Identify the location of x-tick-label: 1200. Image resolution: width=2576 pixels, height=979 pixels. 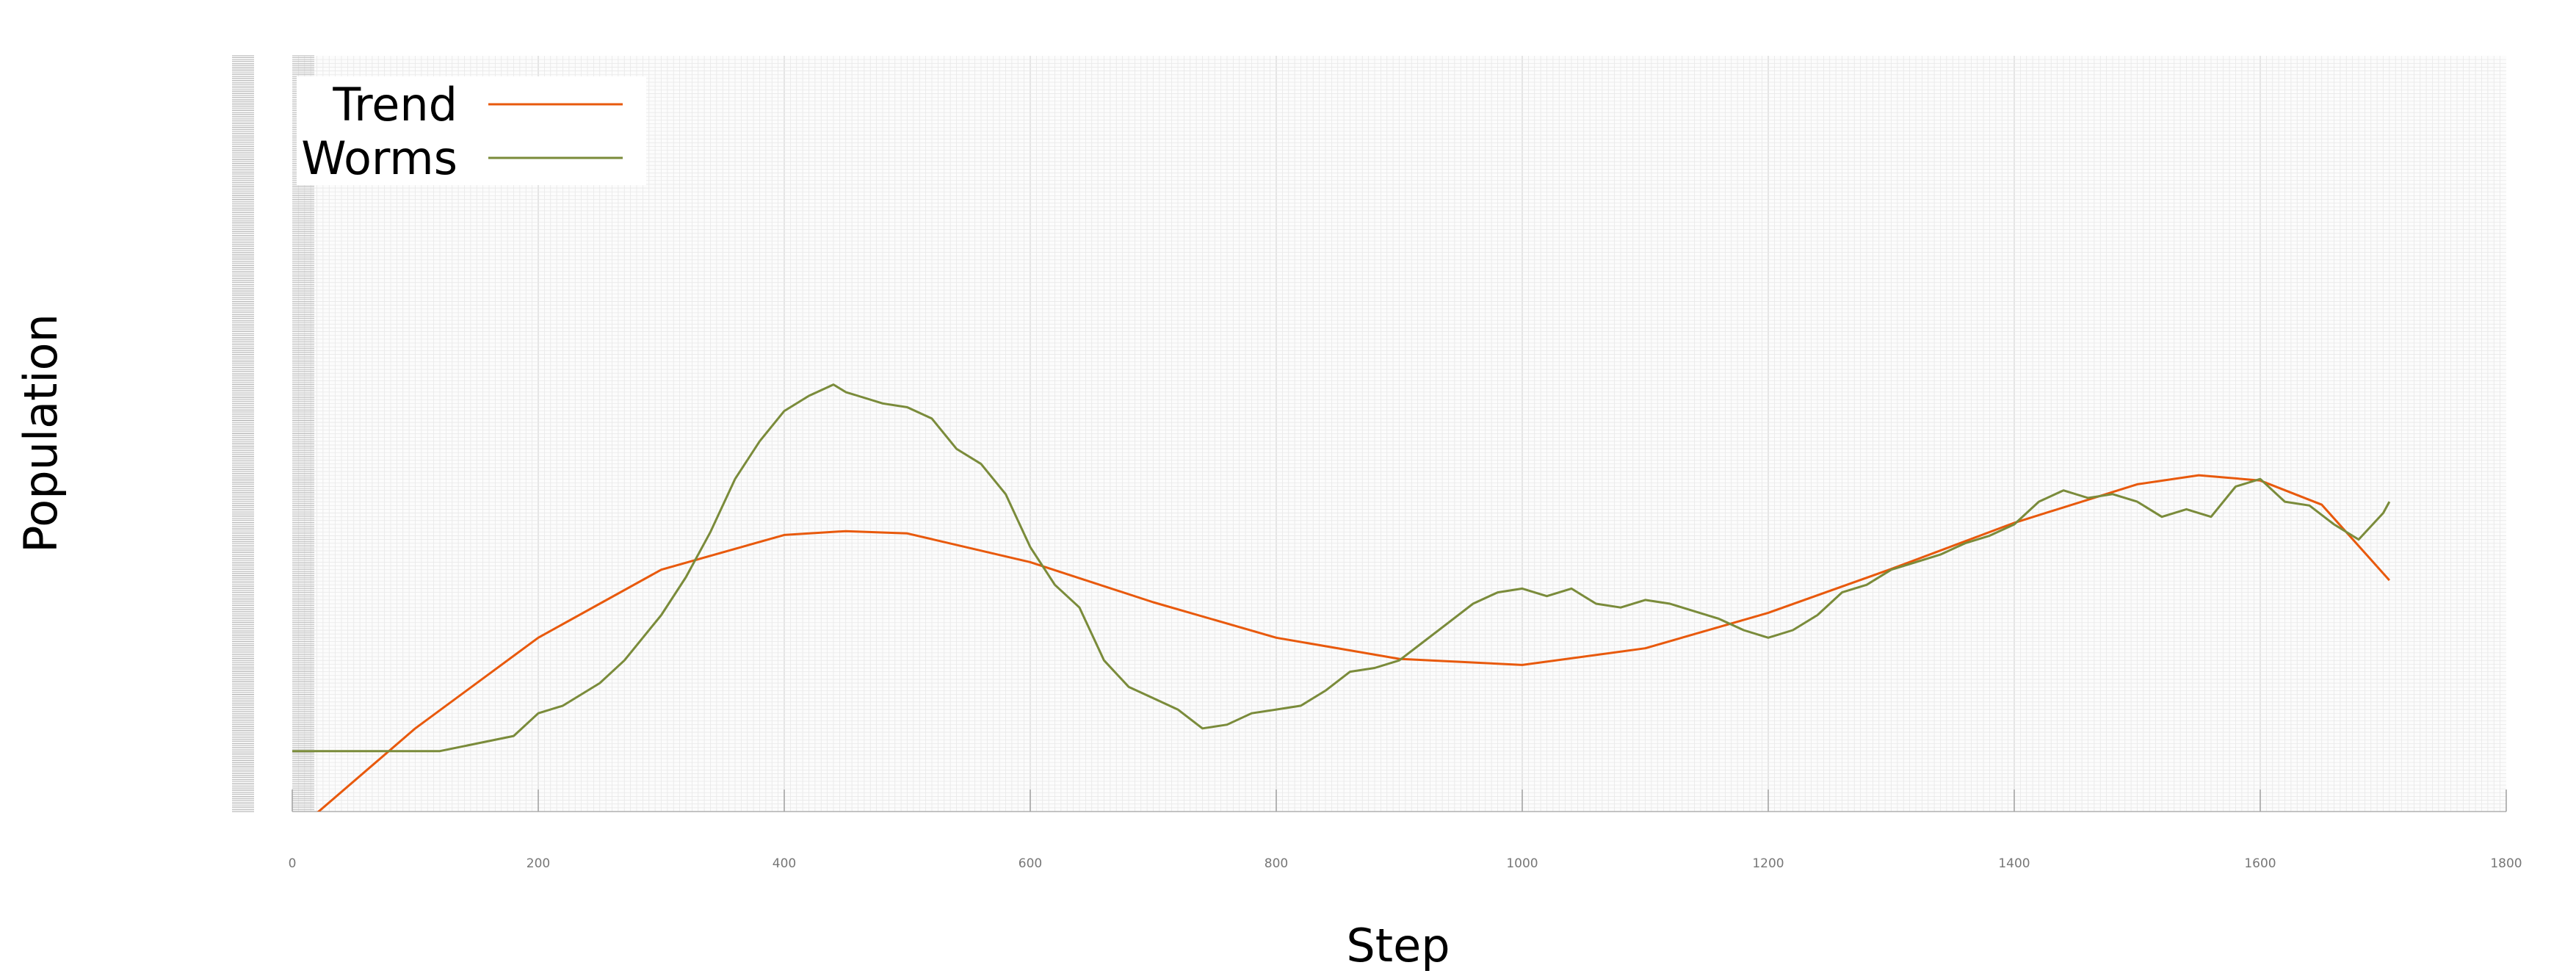
(1768, 863).